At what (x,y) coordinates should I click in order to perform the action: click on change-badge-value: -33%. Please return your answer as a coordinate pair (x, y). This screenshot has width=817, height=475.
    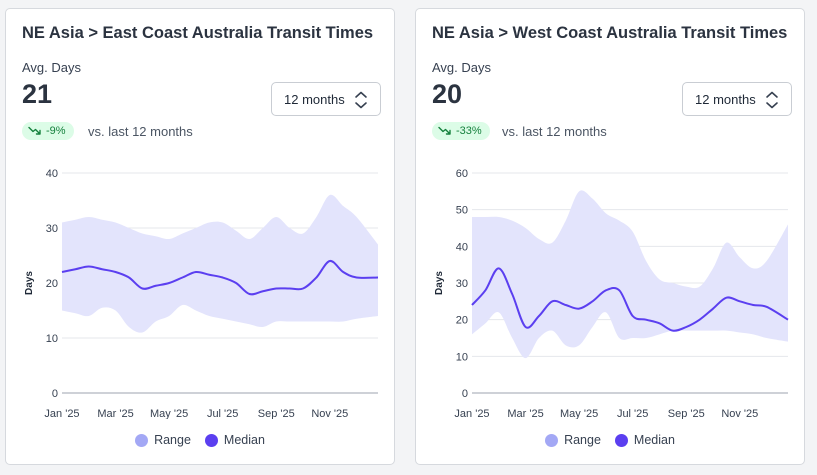
    Looking at the image, I should click on (469, 131).